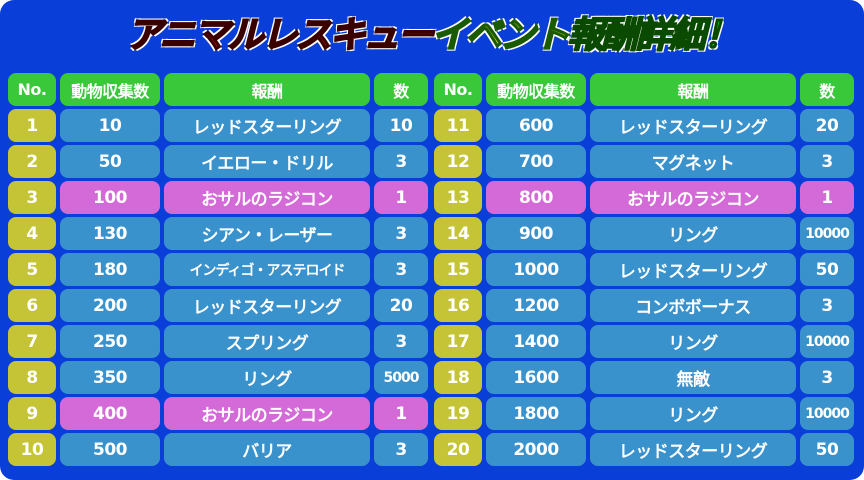 The width and height of the screenshot is (864, 480). What do you see at coordinates (32, 413) in the screenshot?
I see `row-no-cell: 9` at bounding box center [32, 413].